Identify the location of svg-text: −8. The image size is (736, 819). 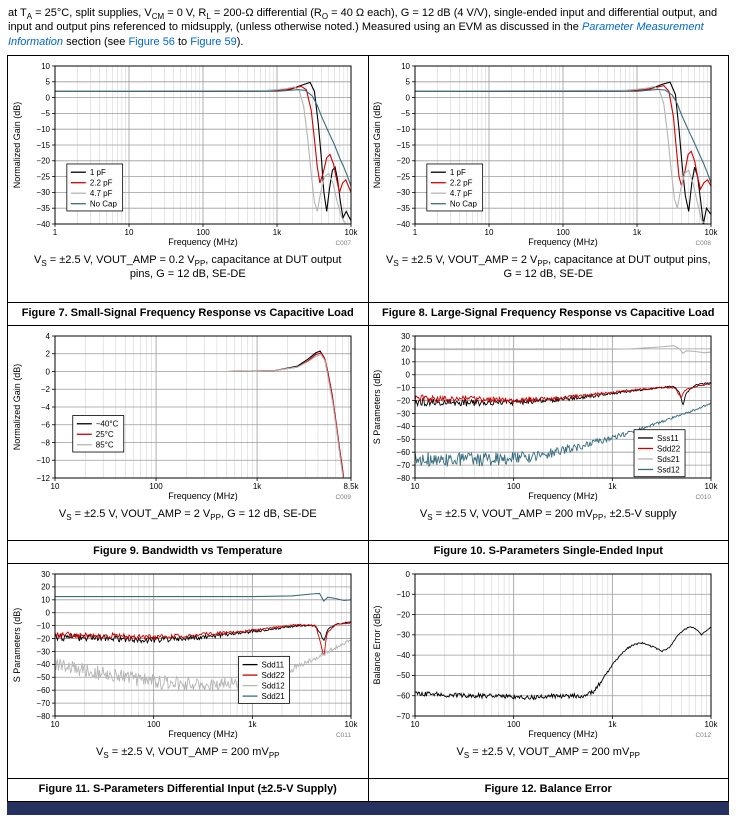
(46, 442).